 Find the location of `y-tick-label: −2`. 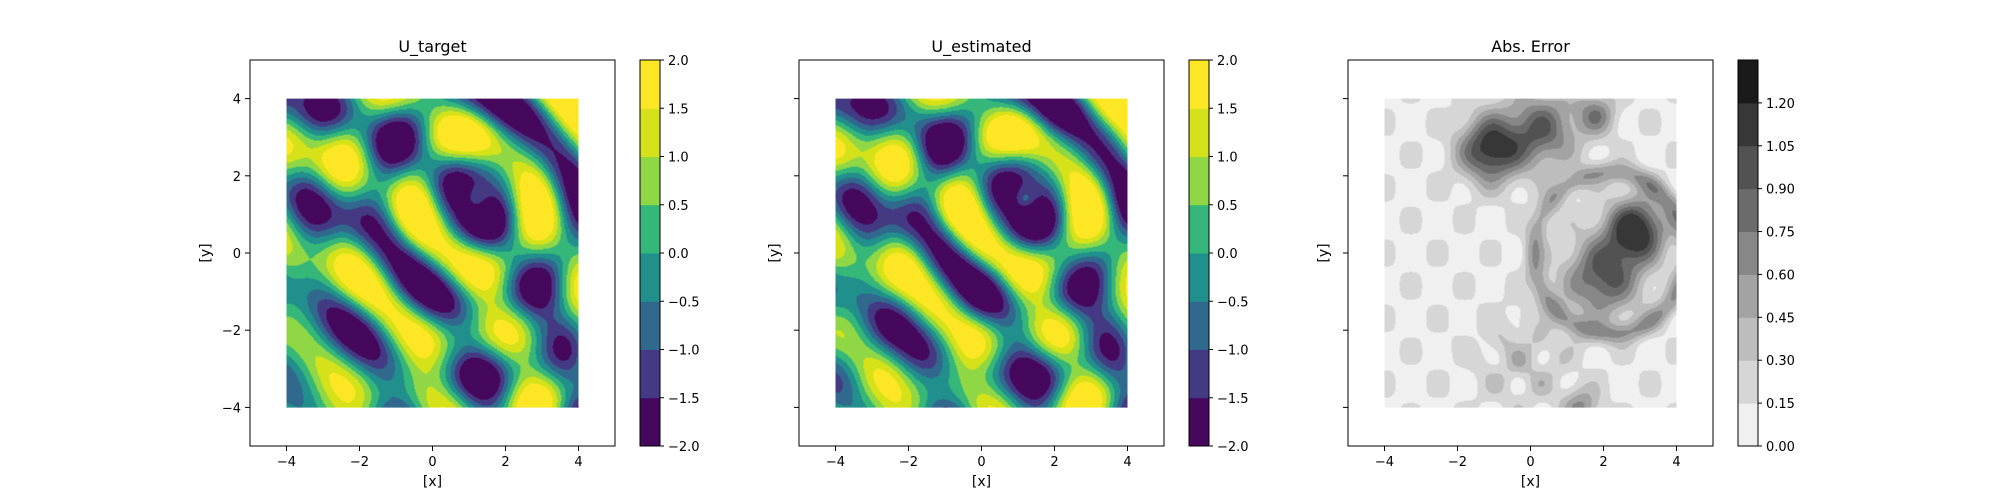

y-tick-label: −2 is located at coordinates (231, 331).